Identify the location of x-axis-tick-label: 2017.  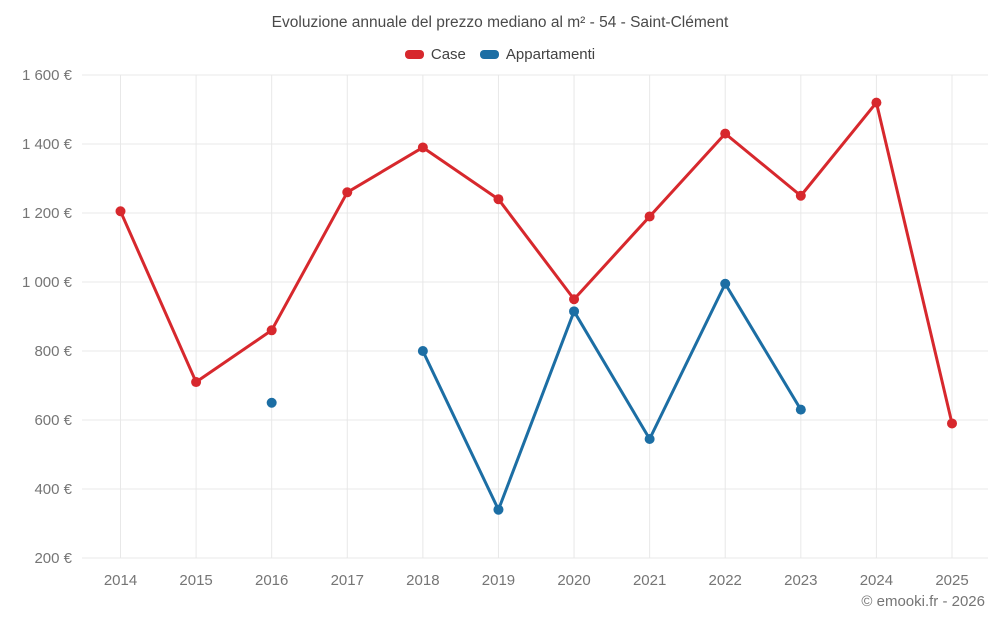
(347, 580).